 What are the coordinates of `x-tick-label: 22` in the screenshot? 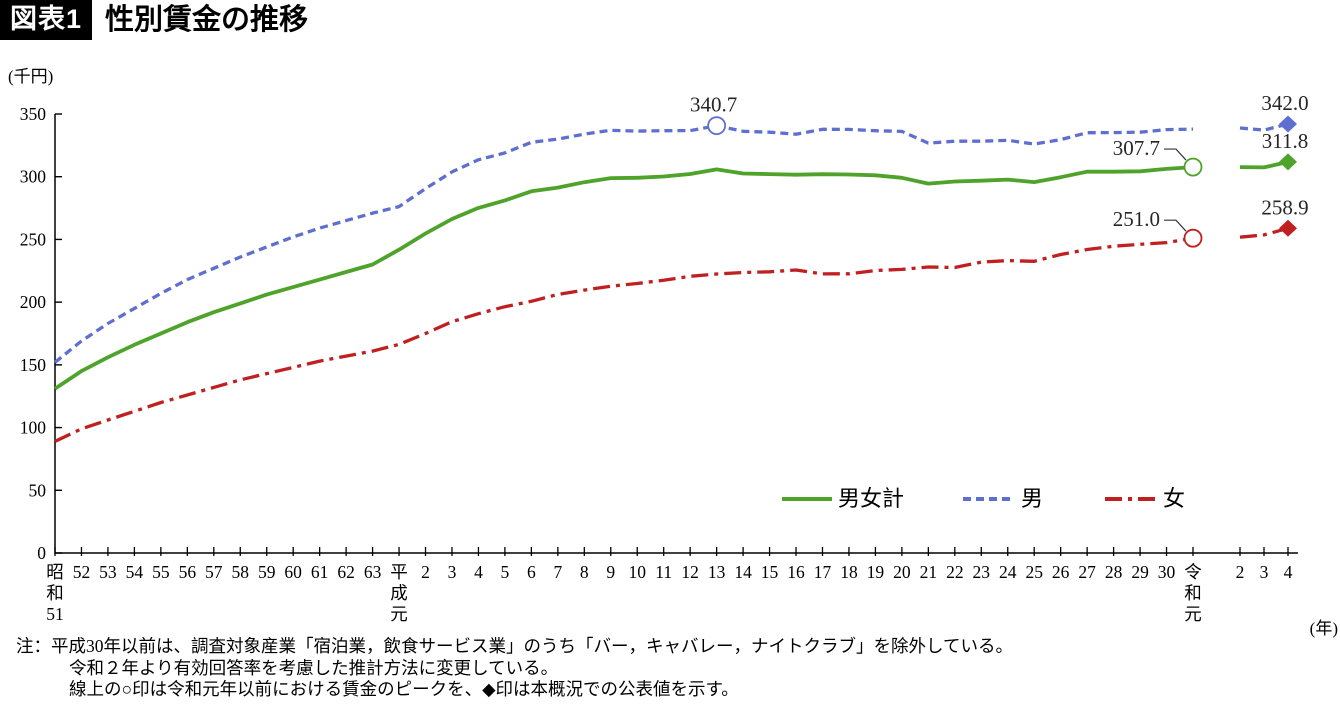 It's located at (955, 572).